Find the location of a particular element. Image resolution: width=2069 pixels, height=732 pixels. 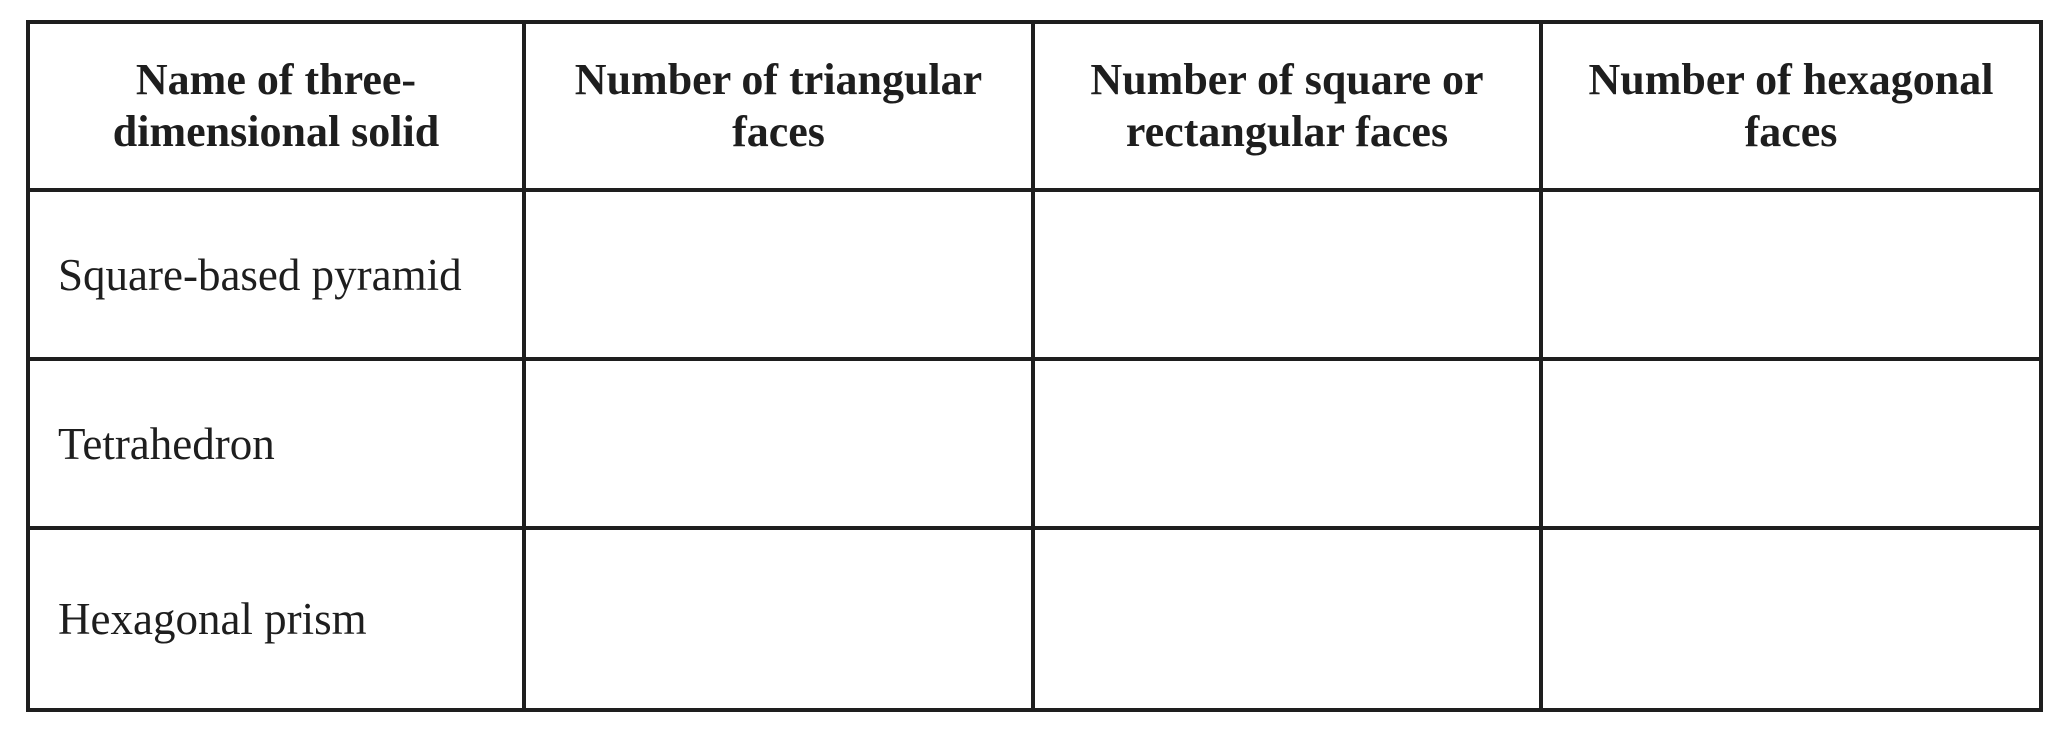

solid-name-cell: Tetrahedron is located at coordinates (276, 443).